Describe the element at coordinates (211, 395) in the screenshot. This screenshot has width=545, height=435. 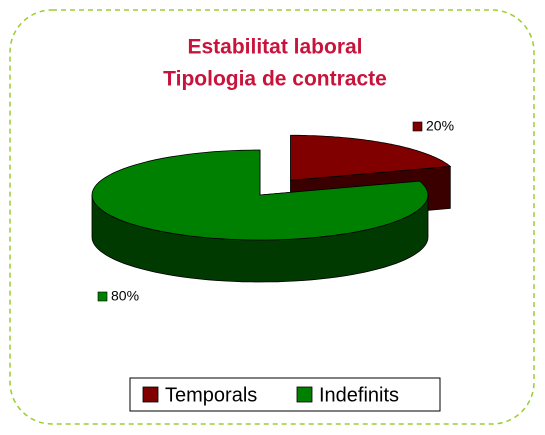
I see `legend-label: Temporals` at that location.